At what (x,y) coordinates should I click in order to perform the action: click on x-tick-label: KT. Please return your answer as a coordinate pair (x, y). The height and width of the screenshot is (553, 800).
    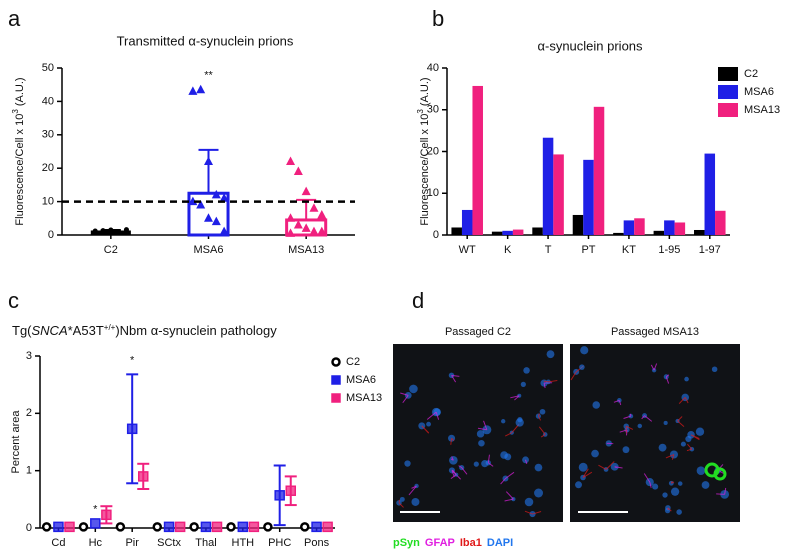
    Looking at the image, I should click on (629, 250).